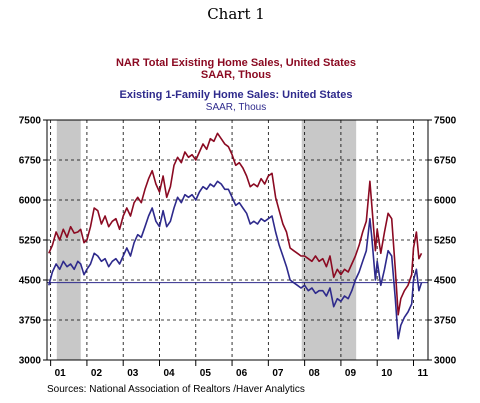  Describe the element at coordinates (351, 373) in the screenshot. I see `x-tick-label: 09` at that location.